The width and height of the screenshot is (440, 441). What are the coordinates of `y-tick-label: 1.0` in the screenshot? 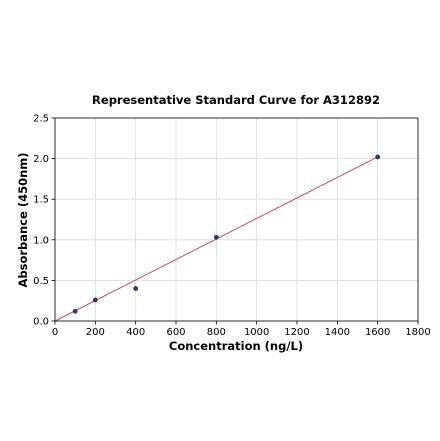 It's located at (41, 240).